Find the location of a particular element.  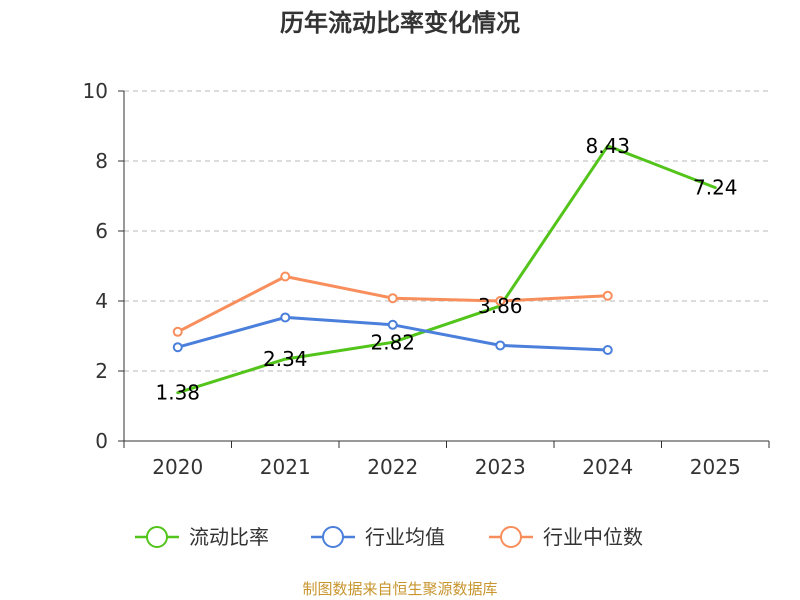

data-label: 7.24 is located at coordinates (715, 188).